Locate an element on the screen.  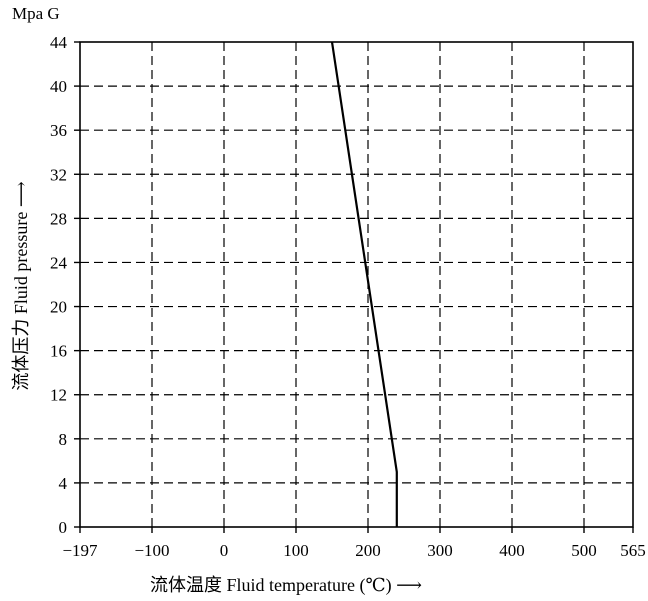
x-tick-label: 565 is located at coordinates (633, 550).